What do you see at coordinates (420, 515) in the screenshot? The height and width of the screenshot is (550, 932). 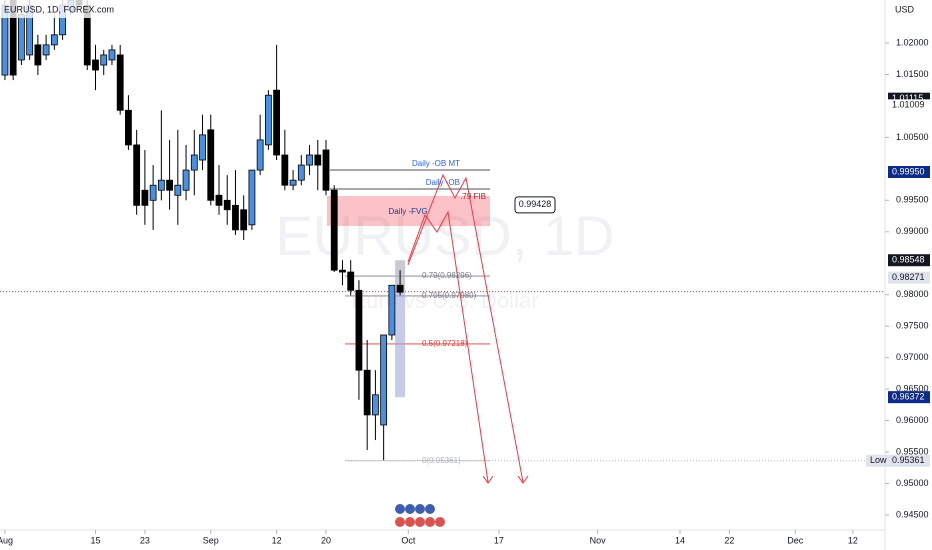 I see `emoji-icons` at bounding box center [420, 515].